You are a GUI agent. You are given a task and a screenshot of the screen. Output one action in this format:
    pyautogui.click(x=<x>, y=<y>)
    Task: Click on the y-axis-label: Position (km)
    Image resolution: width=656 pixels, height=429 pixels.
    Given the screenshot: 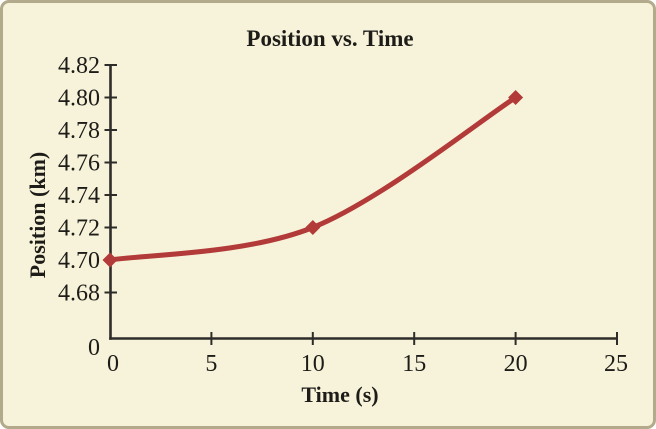 What is the action you would take?
    pyautogui.click(x=37, y=215)
    